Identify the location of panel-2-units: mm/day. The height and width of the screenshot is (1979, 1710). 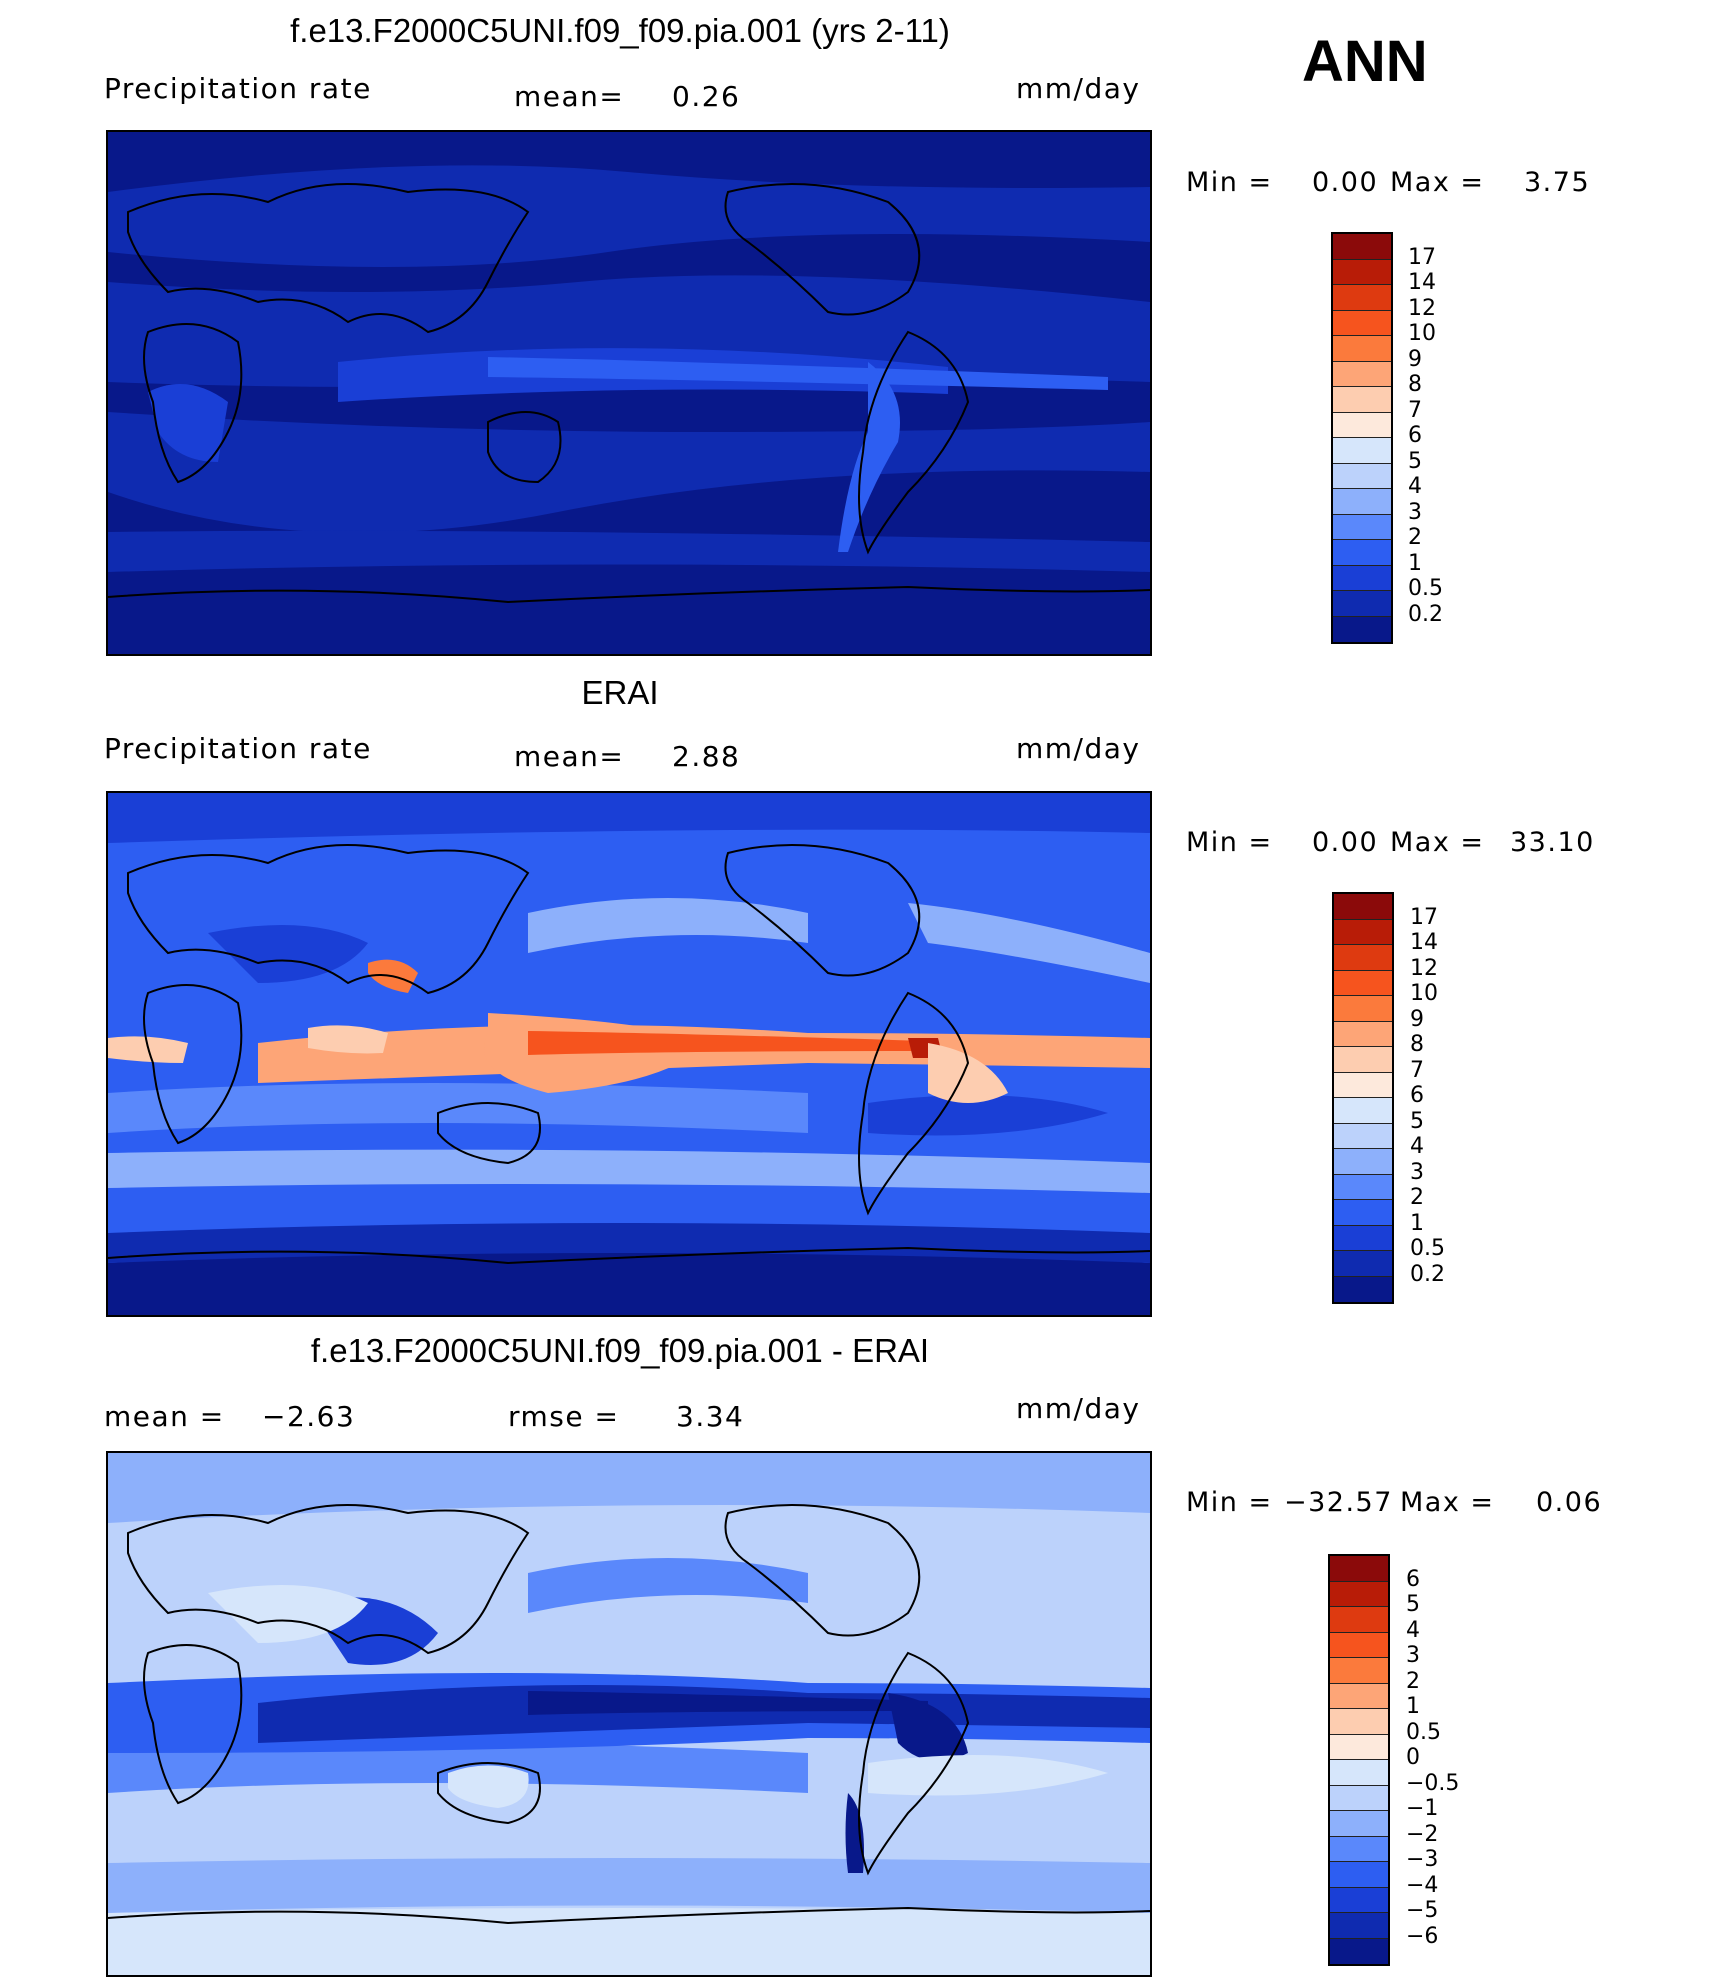
(1078, 748).